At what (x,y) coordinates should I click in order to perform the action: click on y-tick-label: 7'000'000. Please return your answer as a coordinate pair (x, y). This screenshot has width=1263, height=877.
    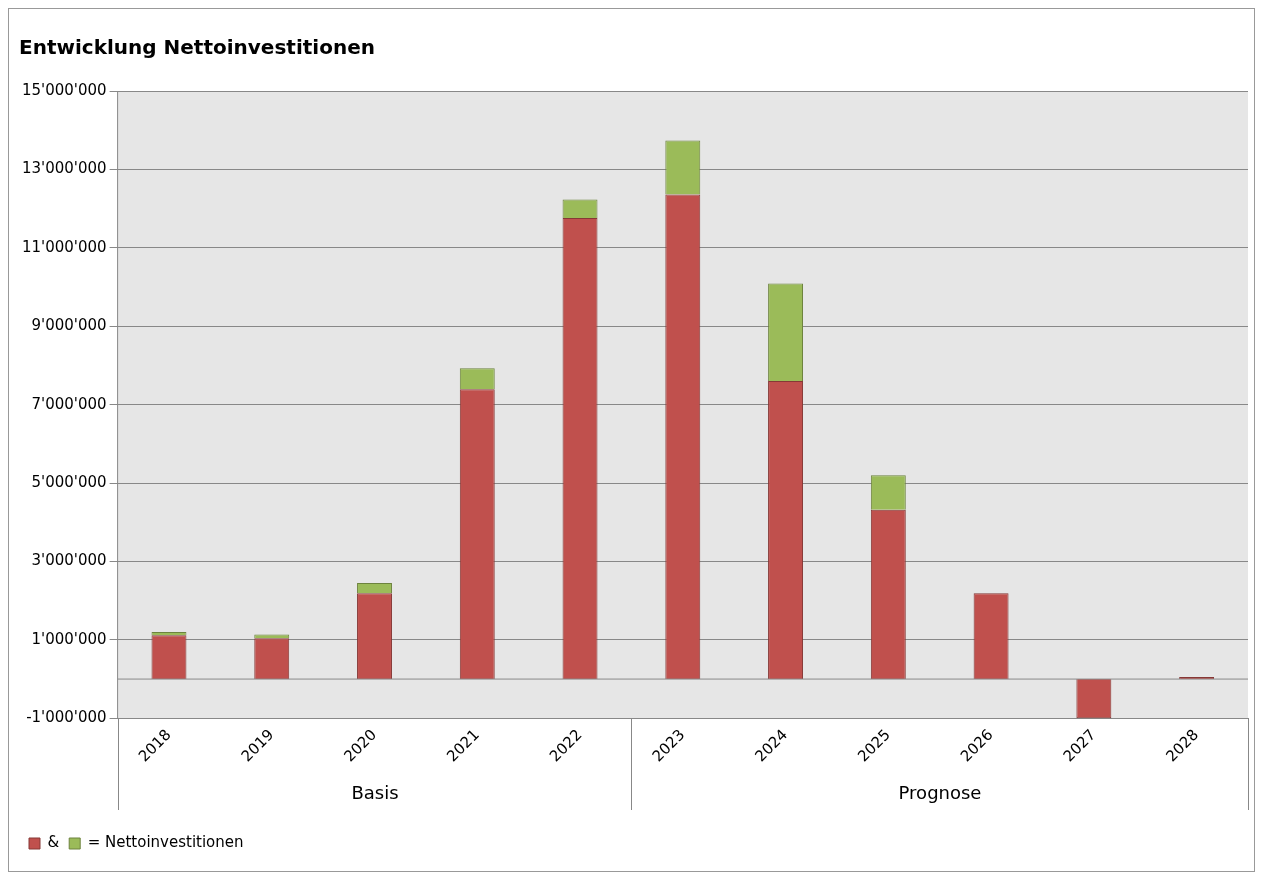
    Looking at the image, I should click on (69, 403).